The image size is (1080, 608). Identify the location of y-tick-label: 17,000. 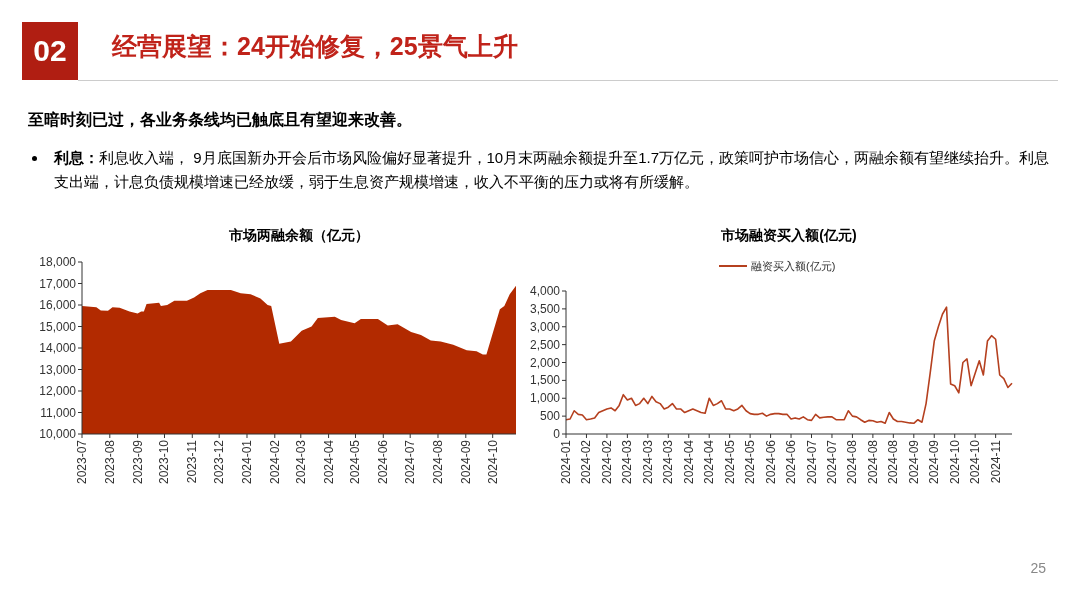
(58, 283).